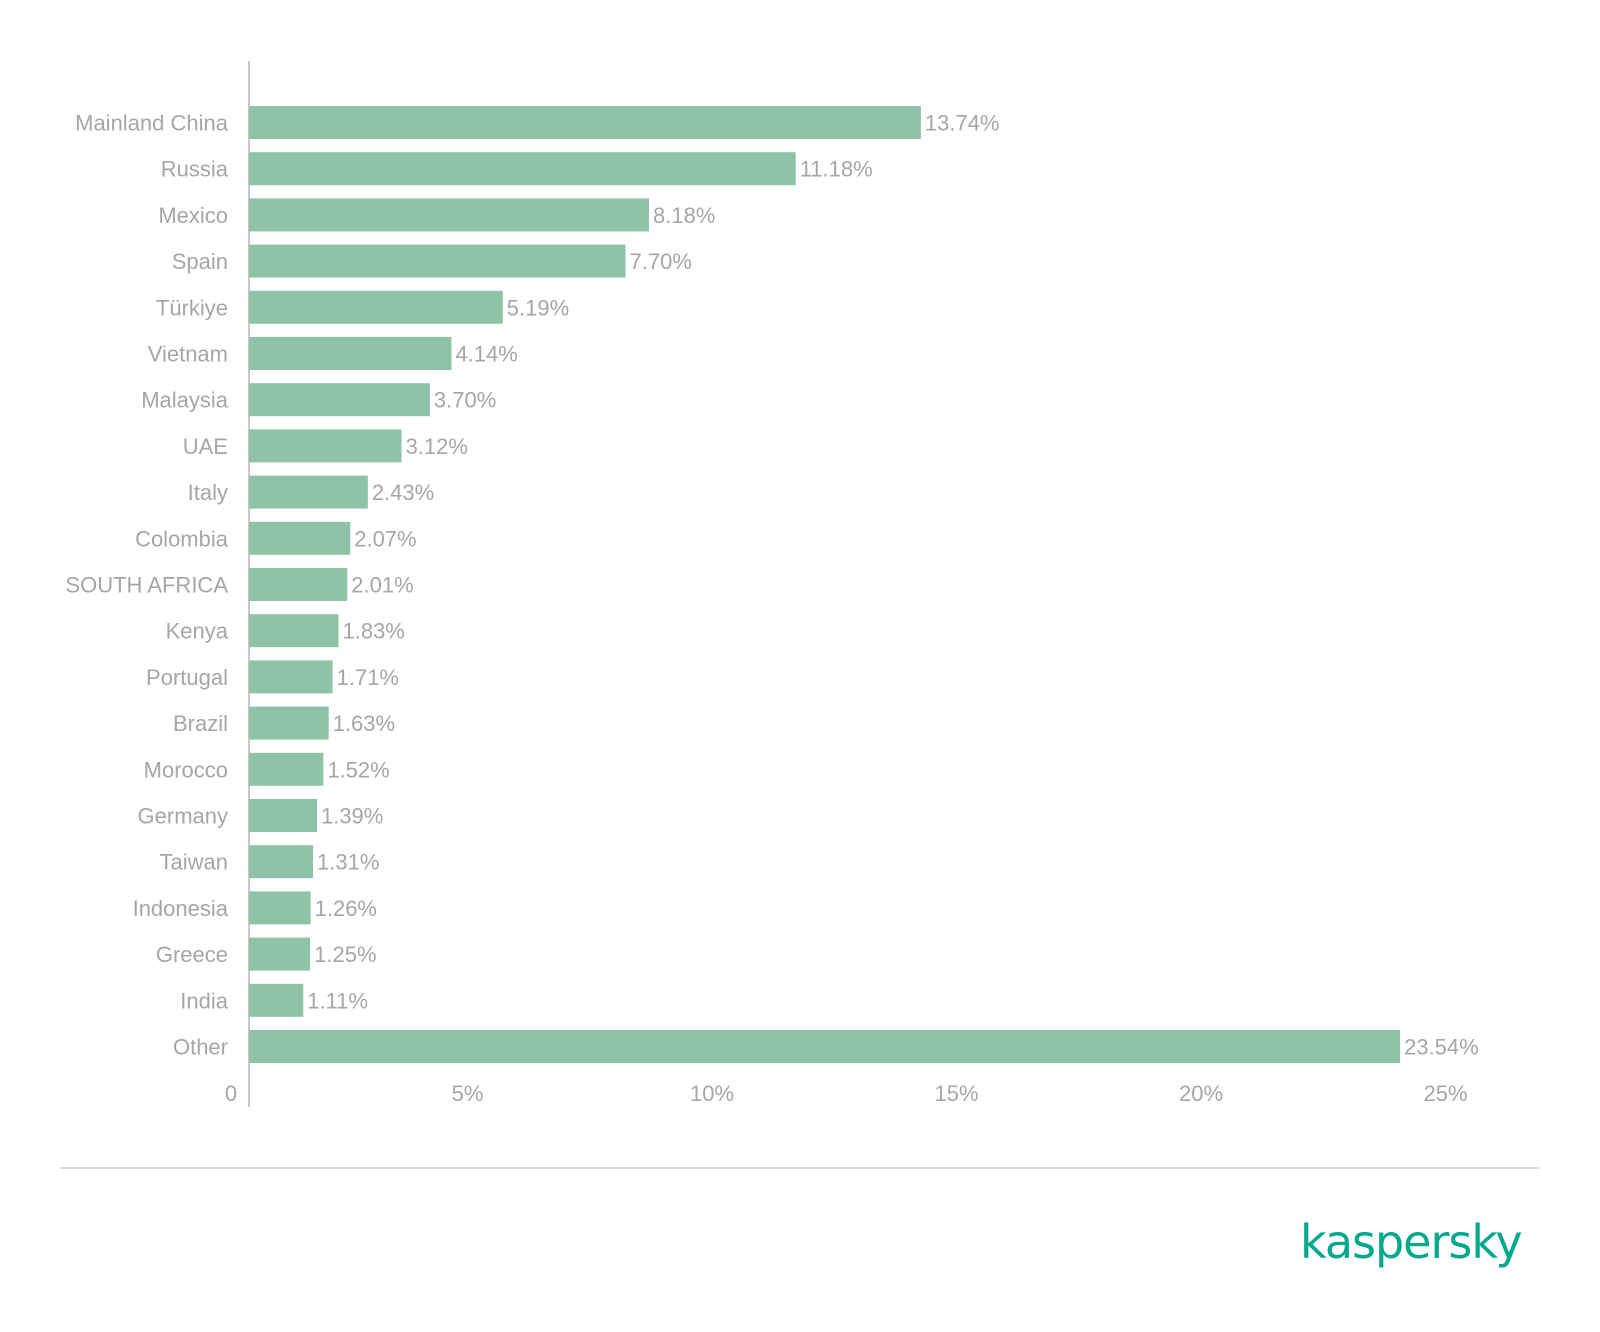 The image size is (1600, 1332). What do you see at coordinates (193, 215) in the screenshot?
I see `category-label: Mexico` at bounding box center [193, 215].